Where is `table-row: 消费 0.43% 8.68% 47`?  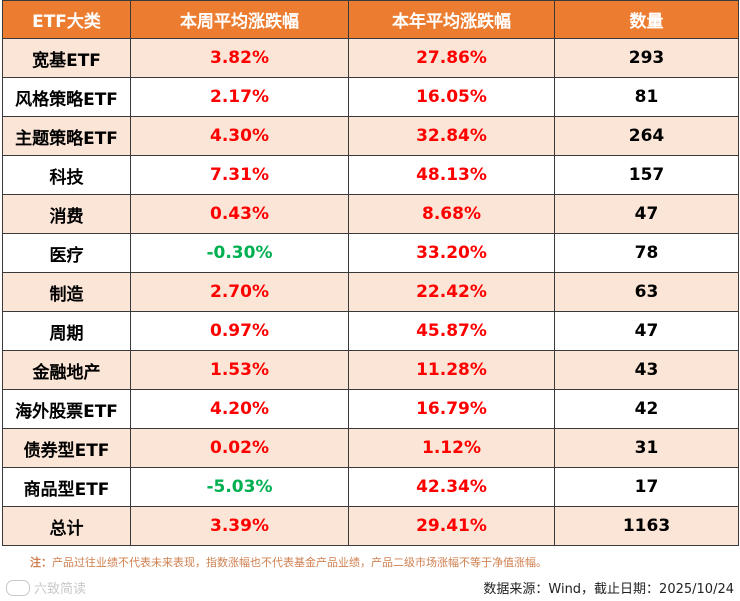 table-row: 消费 0.43% 8.68% 47 is located at coordinates (370, 214).